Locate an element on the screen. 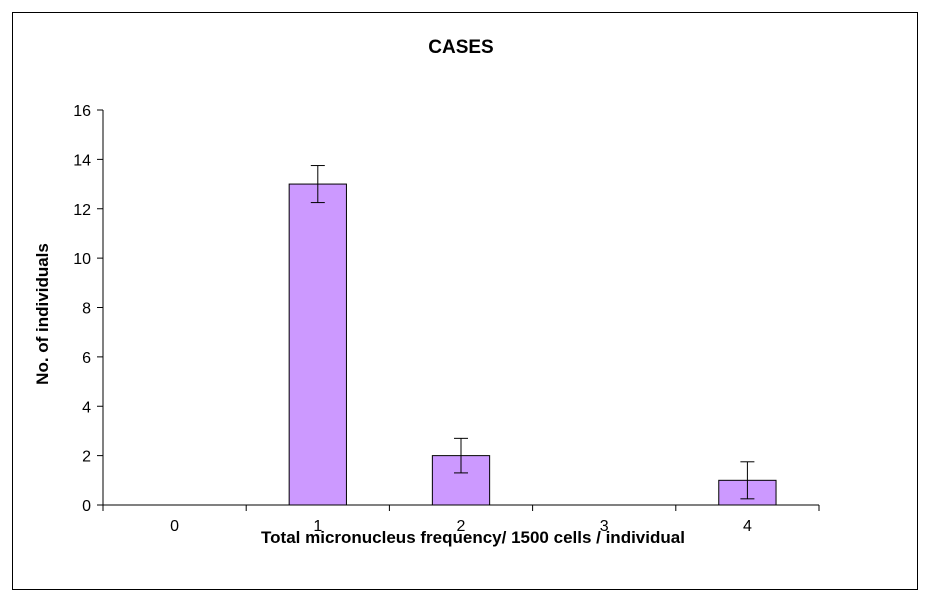 The height and width of the screenshot is (606, 933). y-tick-label: 0 is located at coordinates (86, 506).